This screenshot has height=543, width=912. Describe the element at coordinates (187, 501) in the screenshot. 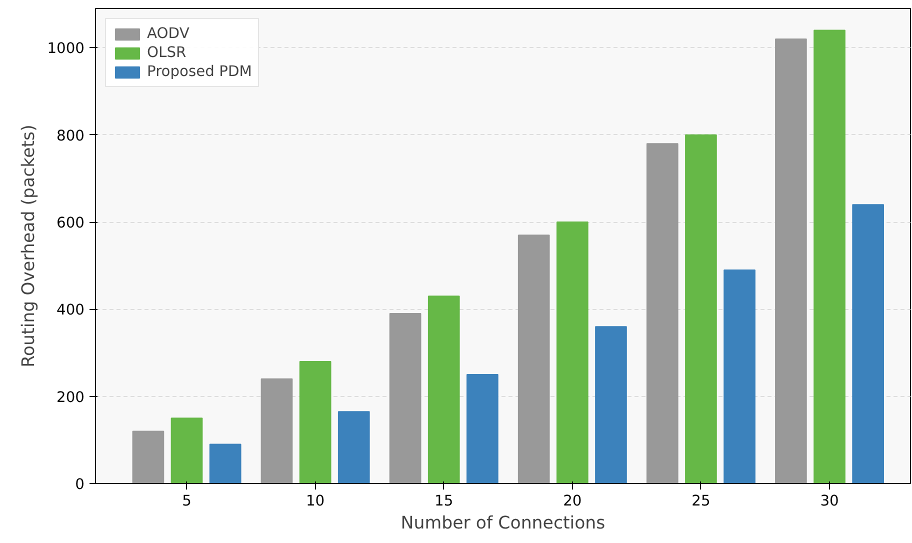

I see `x-tick-label: 5` at that location.